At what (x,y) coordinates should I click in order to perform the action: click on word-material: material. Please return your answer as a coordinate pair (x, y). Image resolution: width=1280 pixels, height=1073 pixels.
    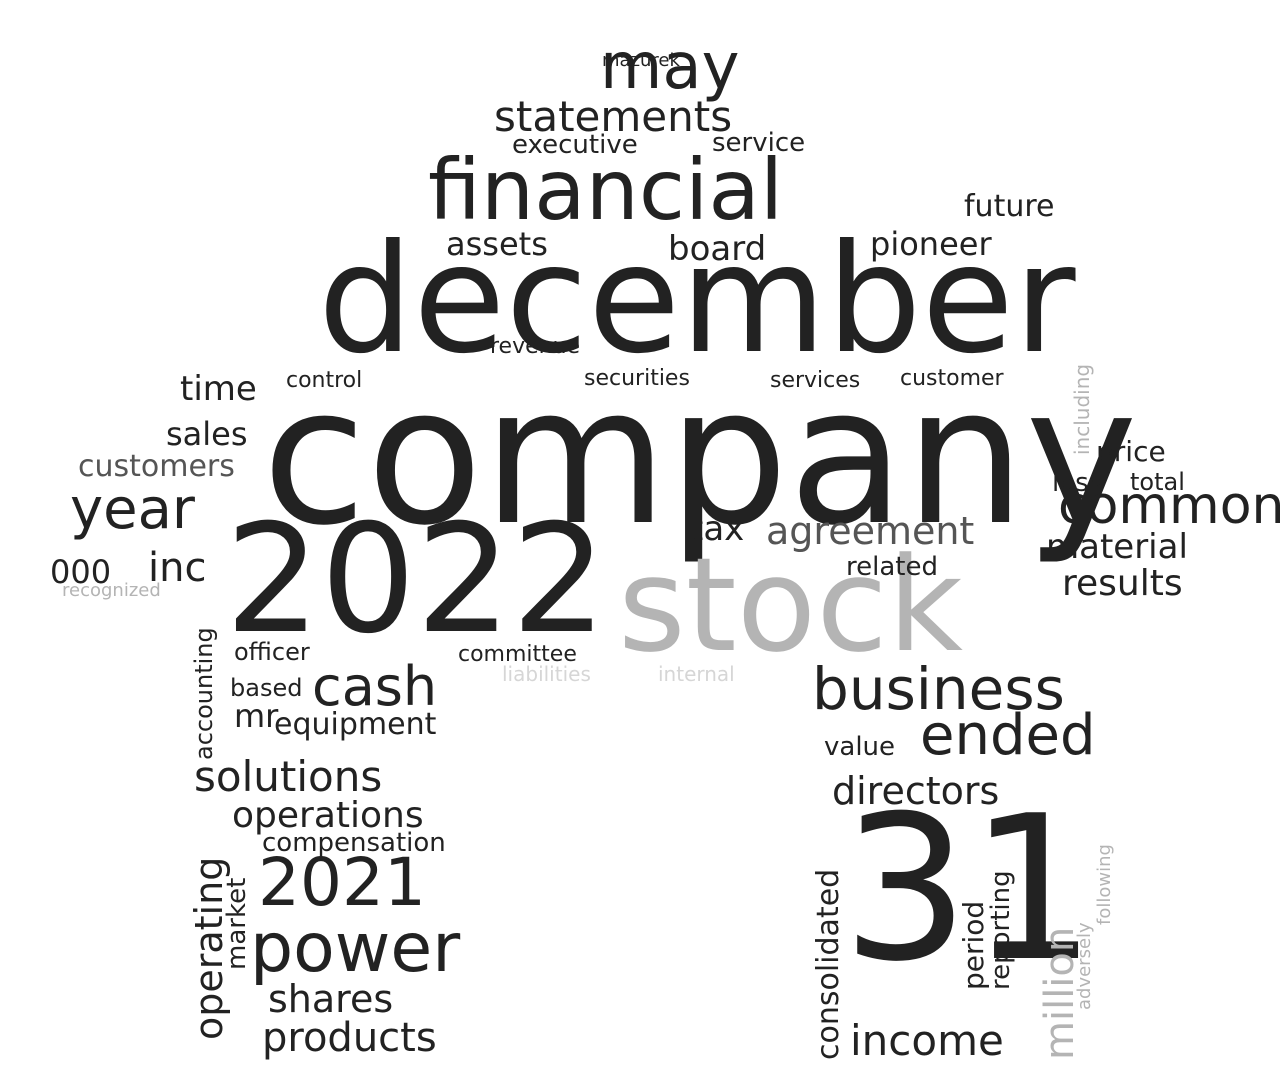
    Looking at the image, I should click on (1117, 547).